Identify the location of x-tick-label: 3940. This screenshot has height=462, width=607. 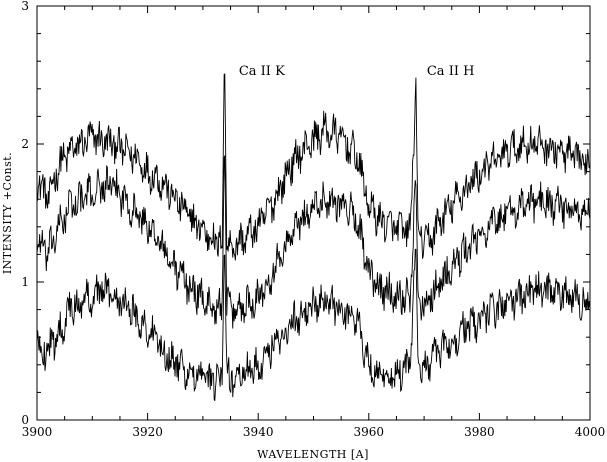
(258, 432).